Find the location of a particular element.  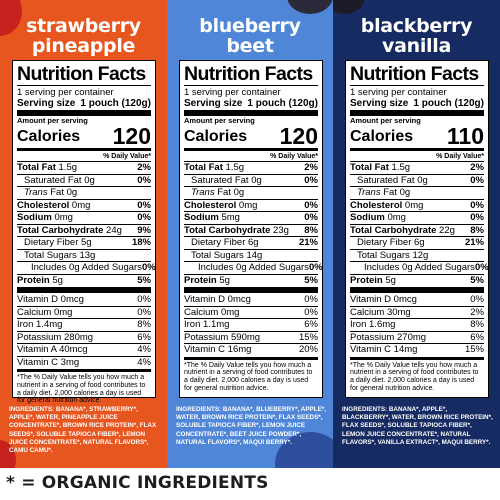

vitamin-amount: 1.6mg is located at coordinates (382, 324).